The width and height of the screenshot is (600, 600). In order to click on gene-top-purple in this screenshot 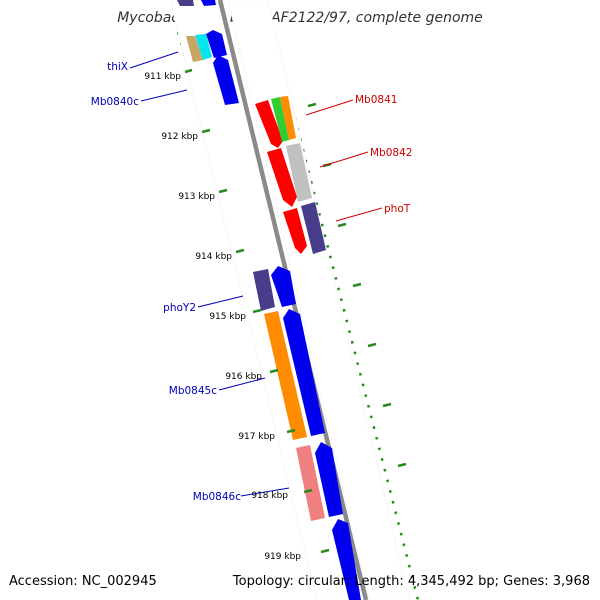, I will do `click(185, 3)`.